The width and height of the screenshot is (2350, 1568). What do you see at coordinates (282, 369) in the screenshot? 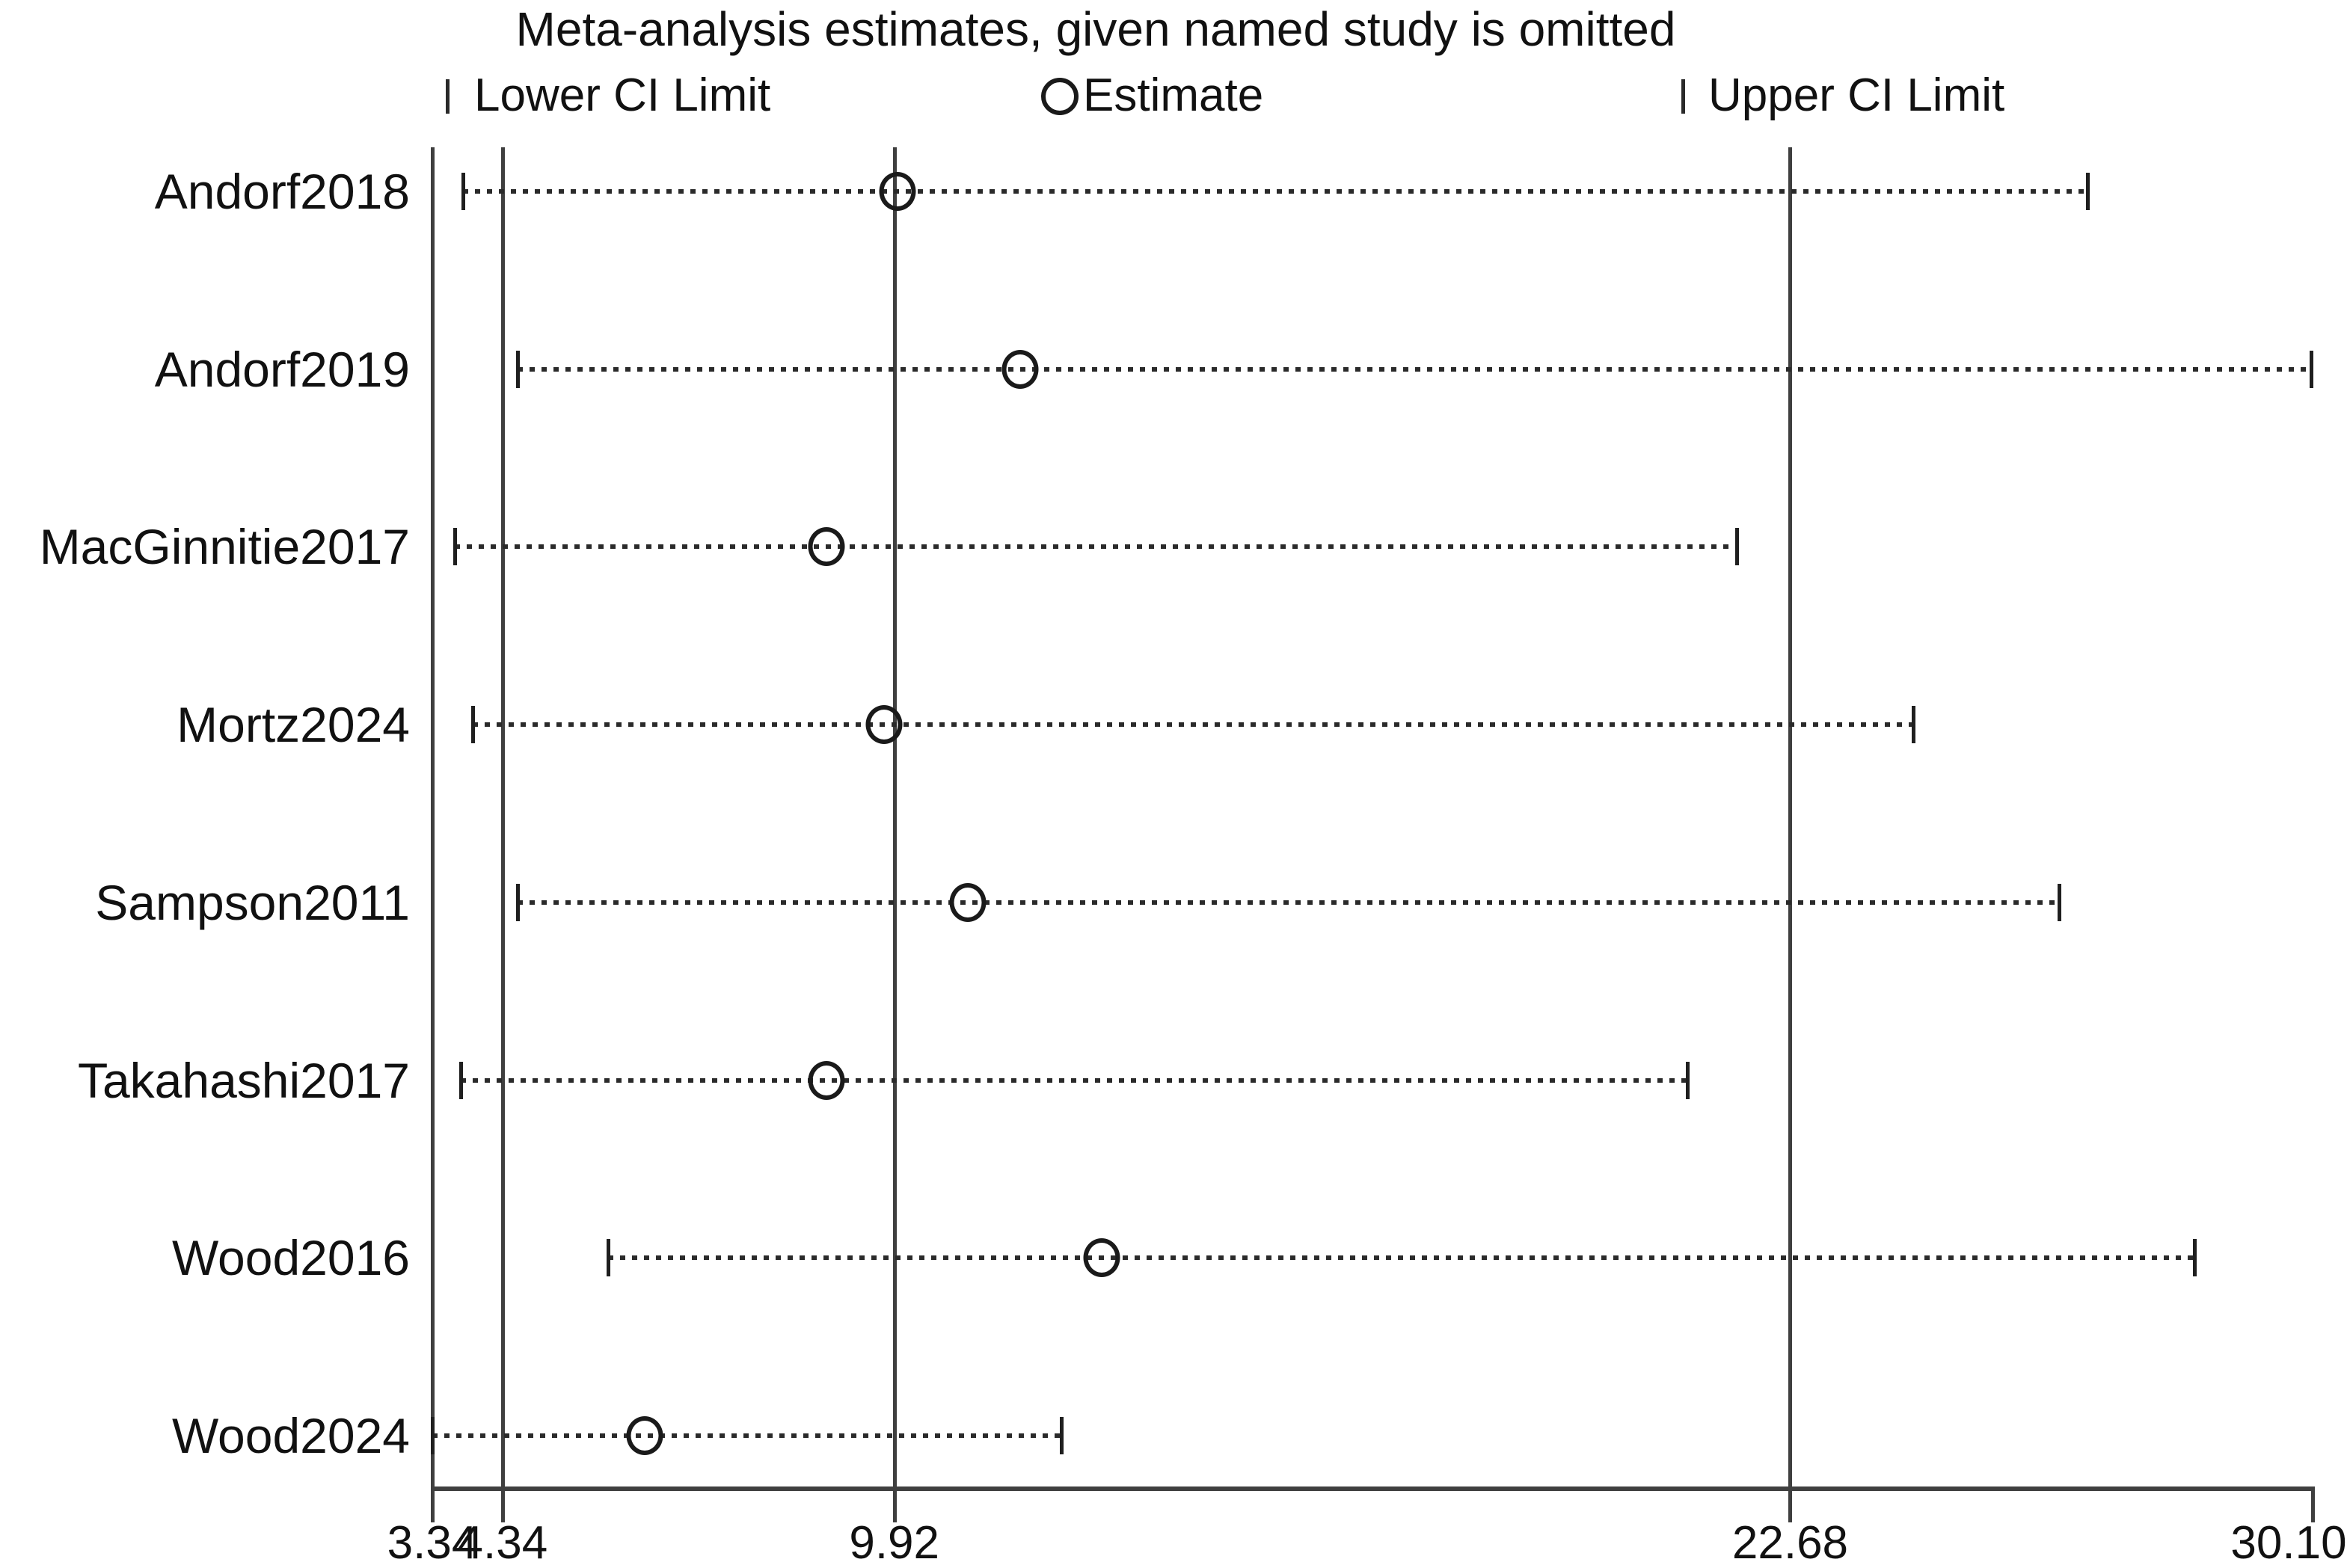
I see `study-label: Andorf2019` at bounding box center [282, 369].